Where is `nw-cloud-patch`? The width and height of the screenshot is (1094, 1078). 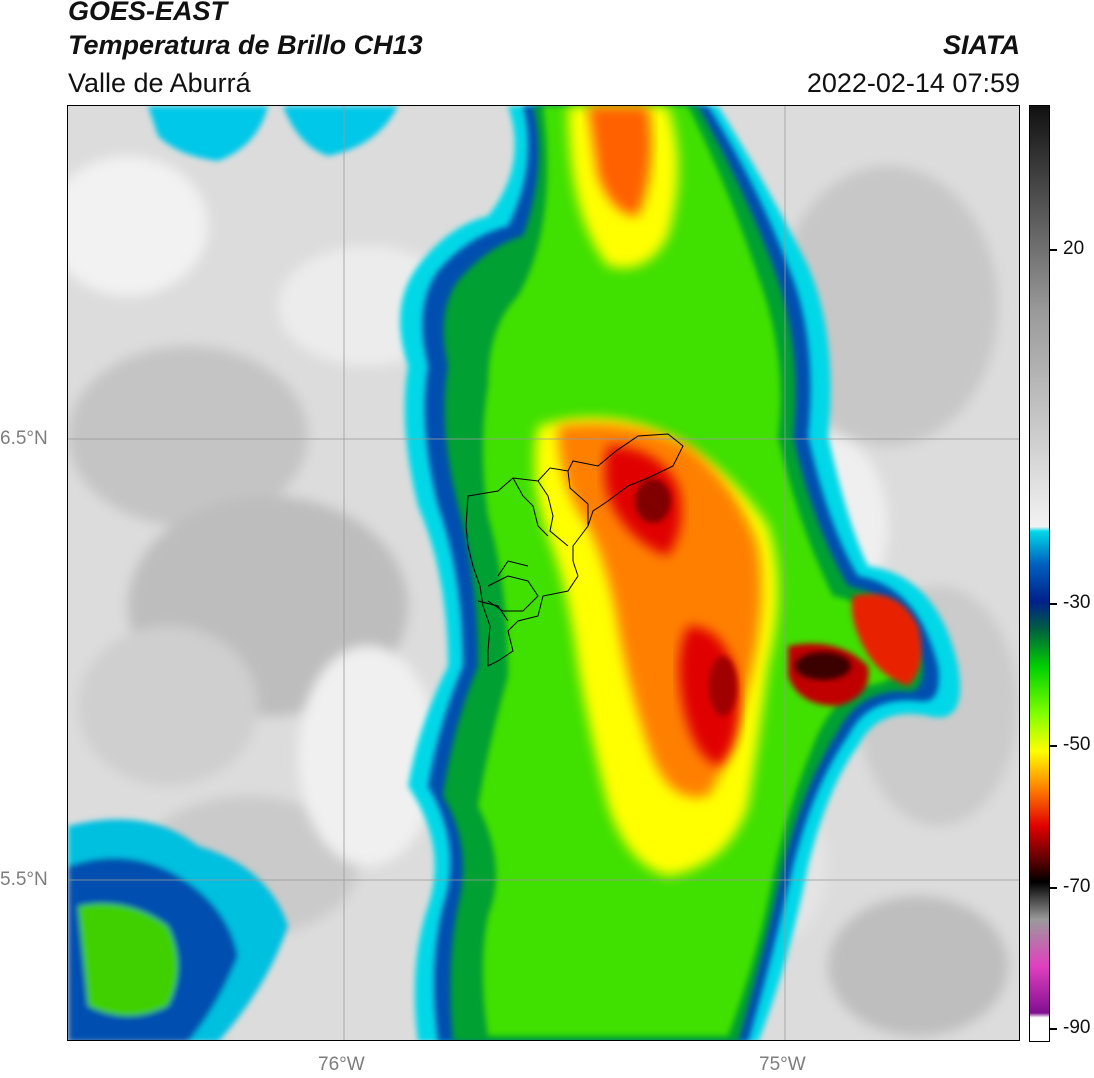
nw-cloud-patch is located at coordinates (273, 133).